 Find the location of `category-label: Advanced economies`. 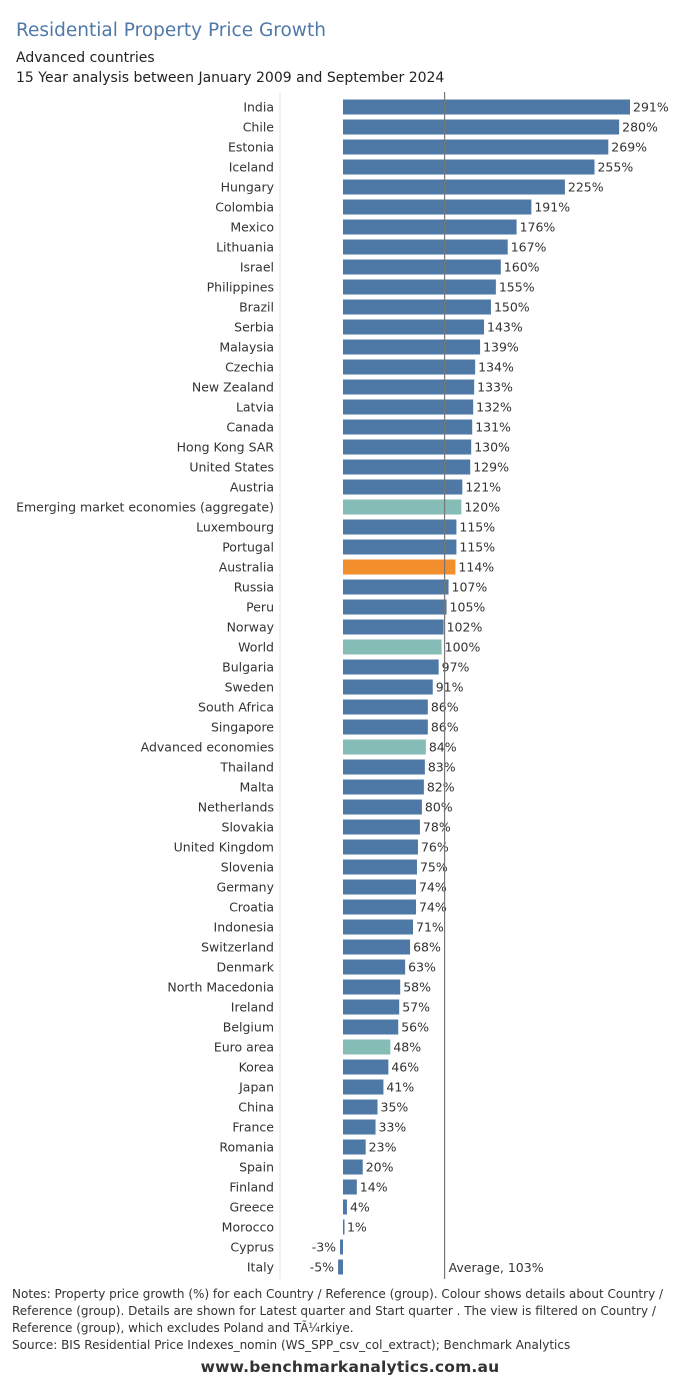

category-label: Advanced economies is located at coordinates (207, 747).